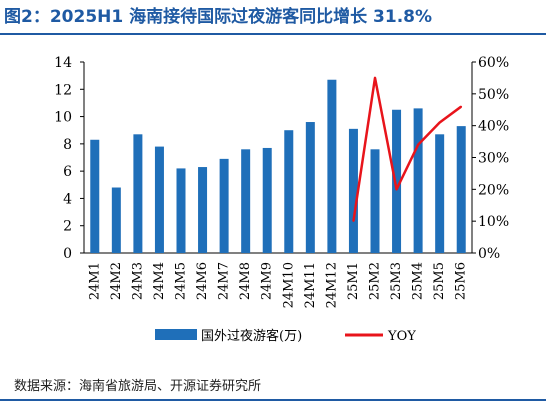 This screenshot has width=546, height=404. Describe the element at coordinates (138, 193) in the screenshot. I see `bar-24M3` at that location.